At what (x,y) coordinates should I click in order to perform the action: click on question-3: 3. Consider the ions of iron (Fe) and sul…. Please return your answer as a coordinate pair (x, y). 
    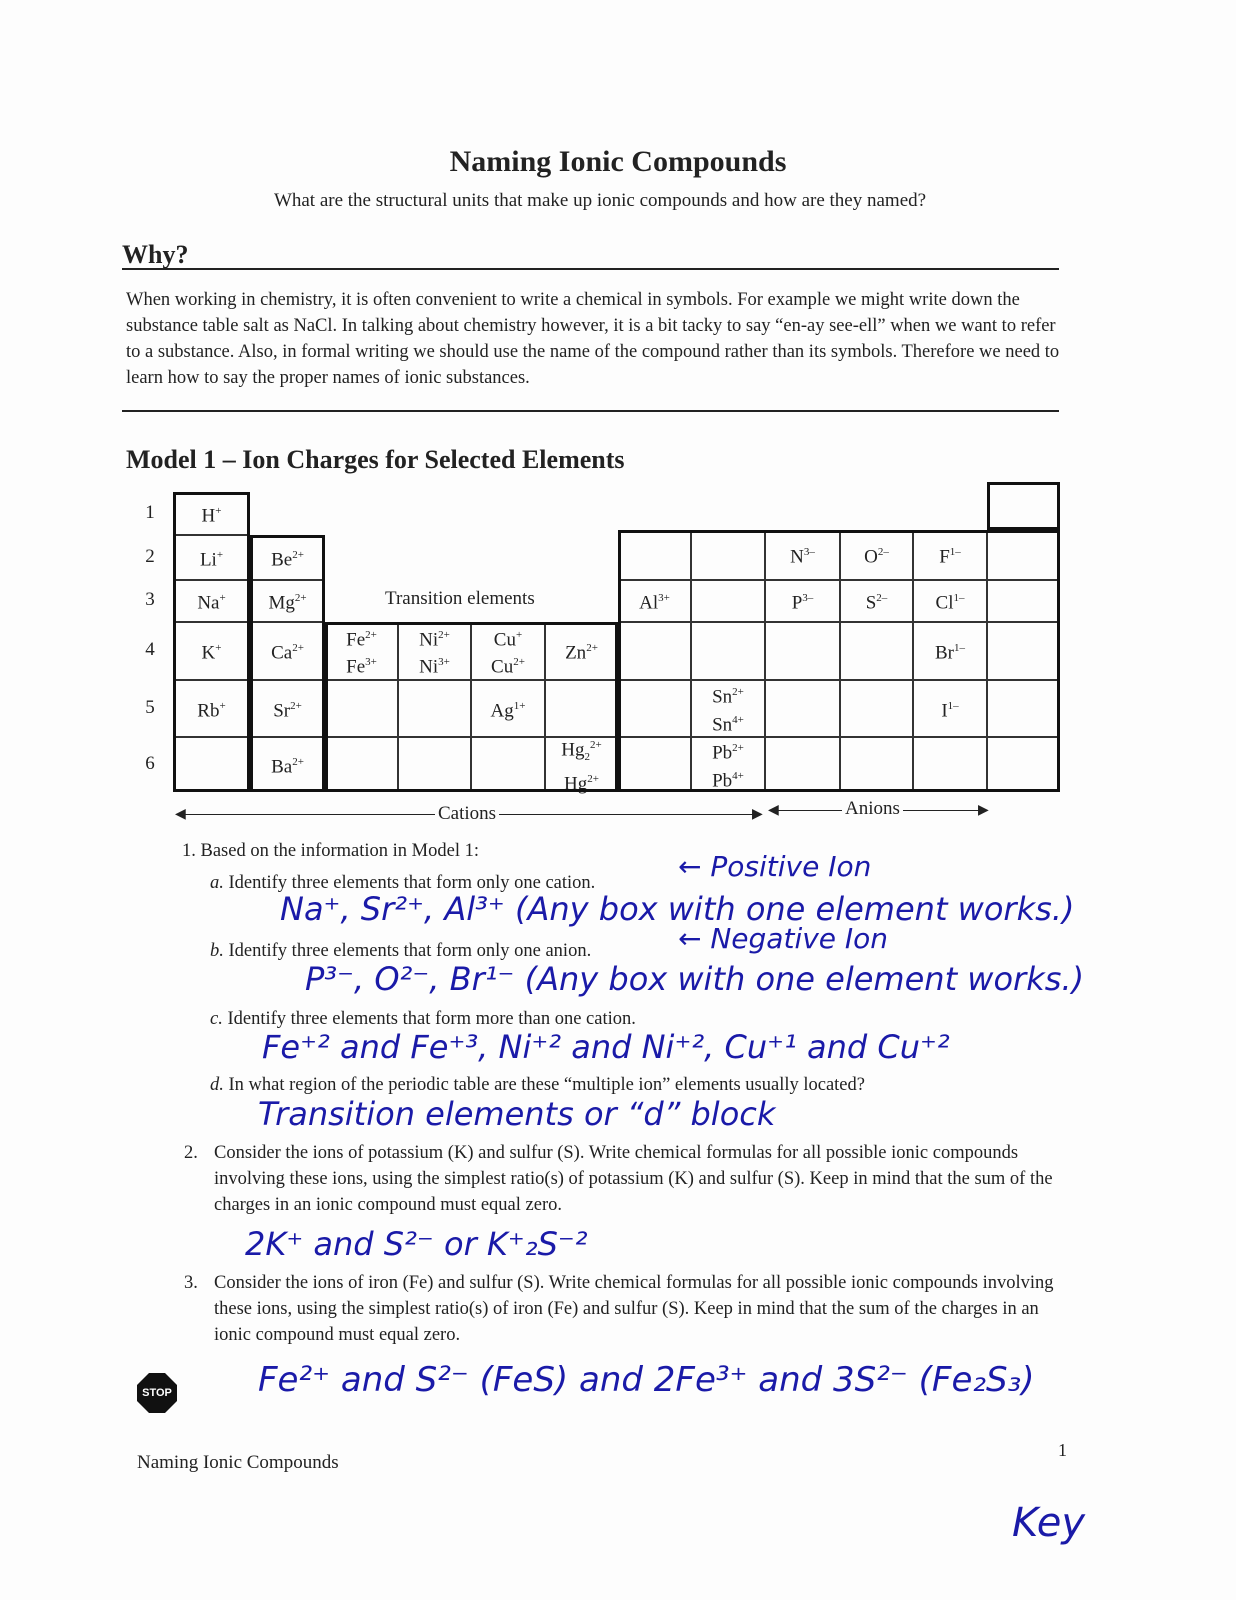
    Looking at the image, I should click on (624, 1309).